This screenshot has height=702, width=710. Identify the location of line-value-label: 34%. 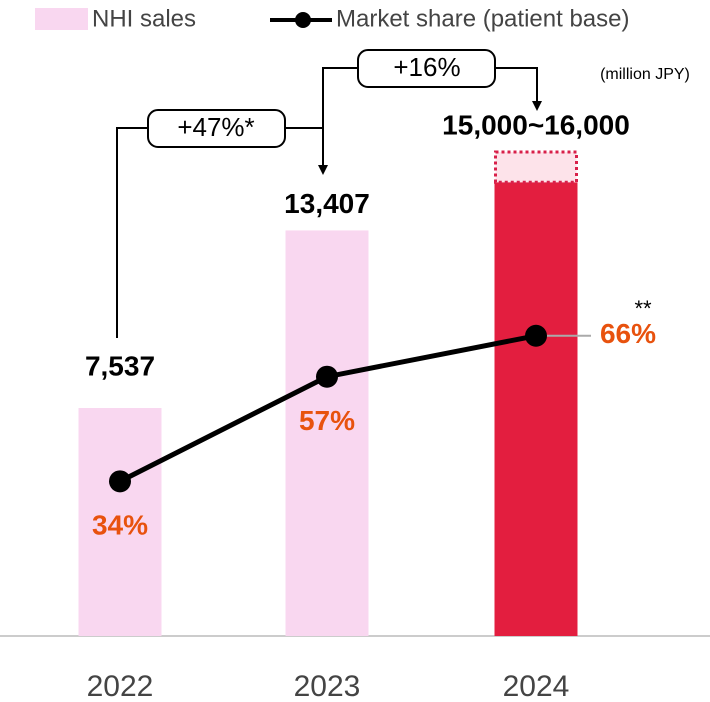
(120, 525).